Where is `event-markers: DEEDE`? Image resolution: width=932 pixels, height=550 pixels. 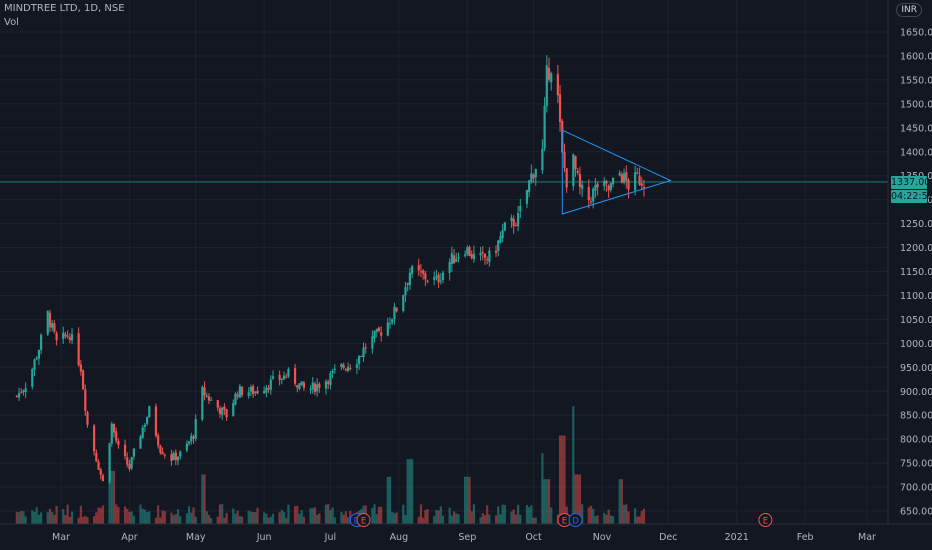
event-markers: DEEDE is located at coordinates (561, 520).